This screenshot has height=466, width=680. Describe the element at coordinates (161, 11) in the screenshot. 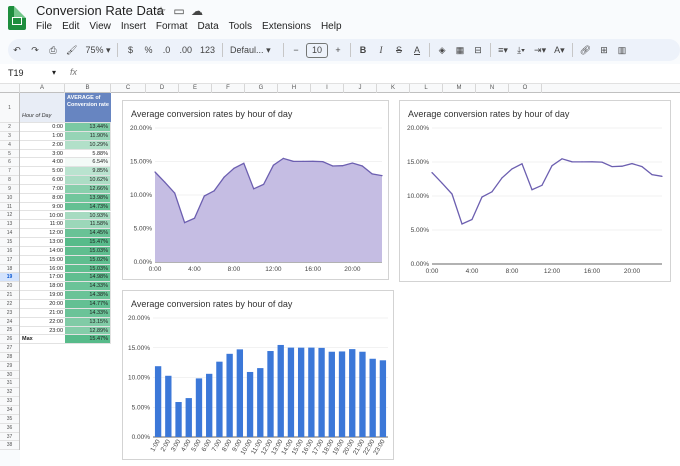

I see `star-icon: ☆` at that location.